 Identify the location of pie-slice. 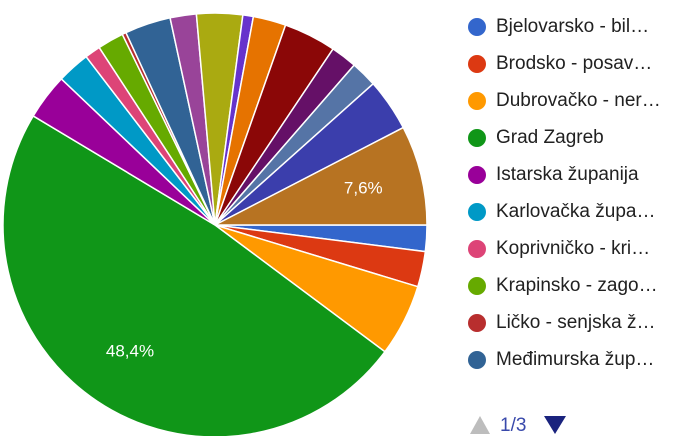
(321, 176).